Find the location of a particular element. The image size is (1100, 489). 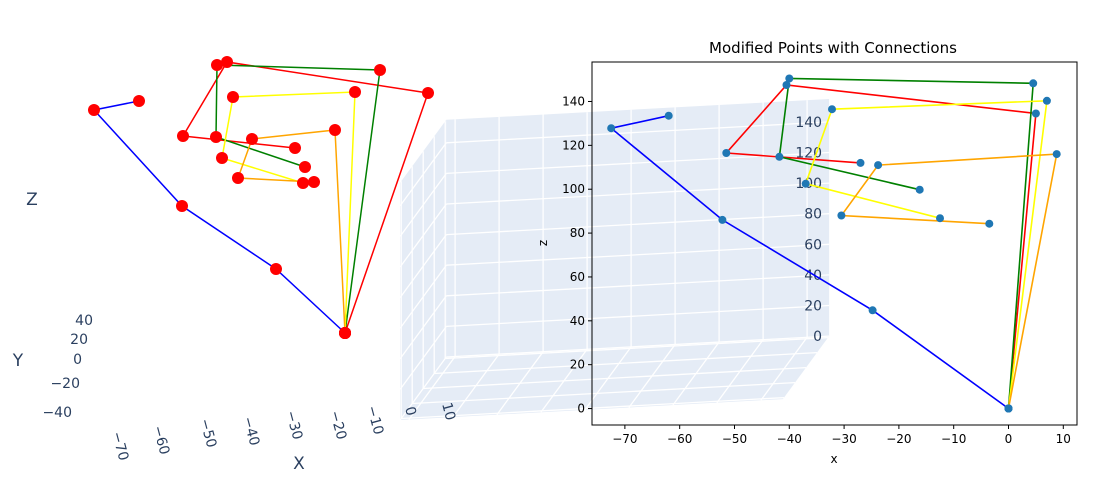

z-tick-label: 60 is located at coordinates (813, 245).